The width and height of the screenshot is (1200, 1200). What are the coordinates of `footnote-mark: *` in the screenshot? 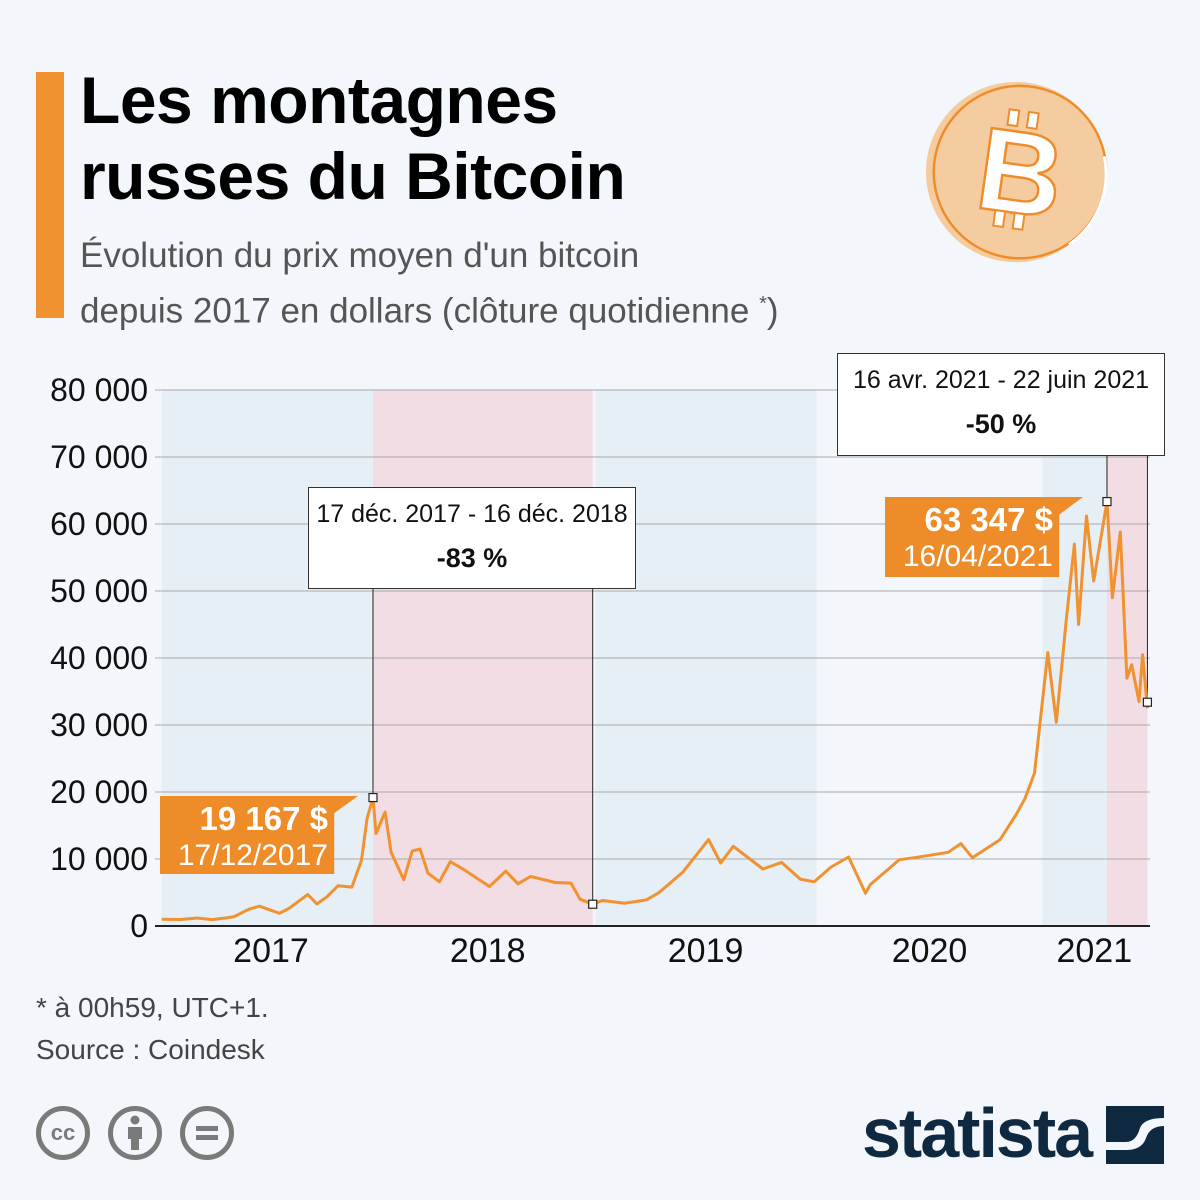 It's located at (763, 304).